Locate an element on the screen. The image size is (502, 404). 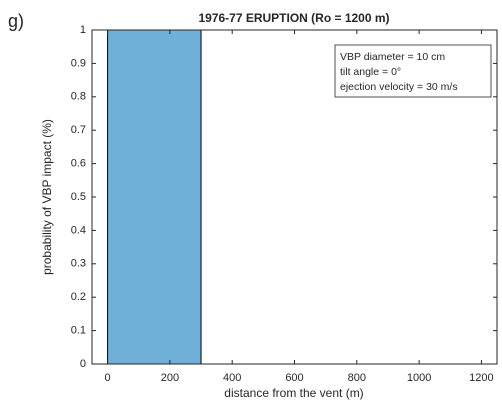
y-tick-label: 0.5 is located at coordinates (78, 197).